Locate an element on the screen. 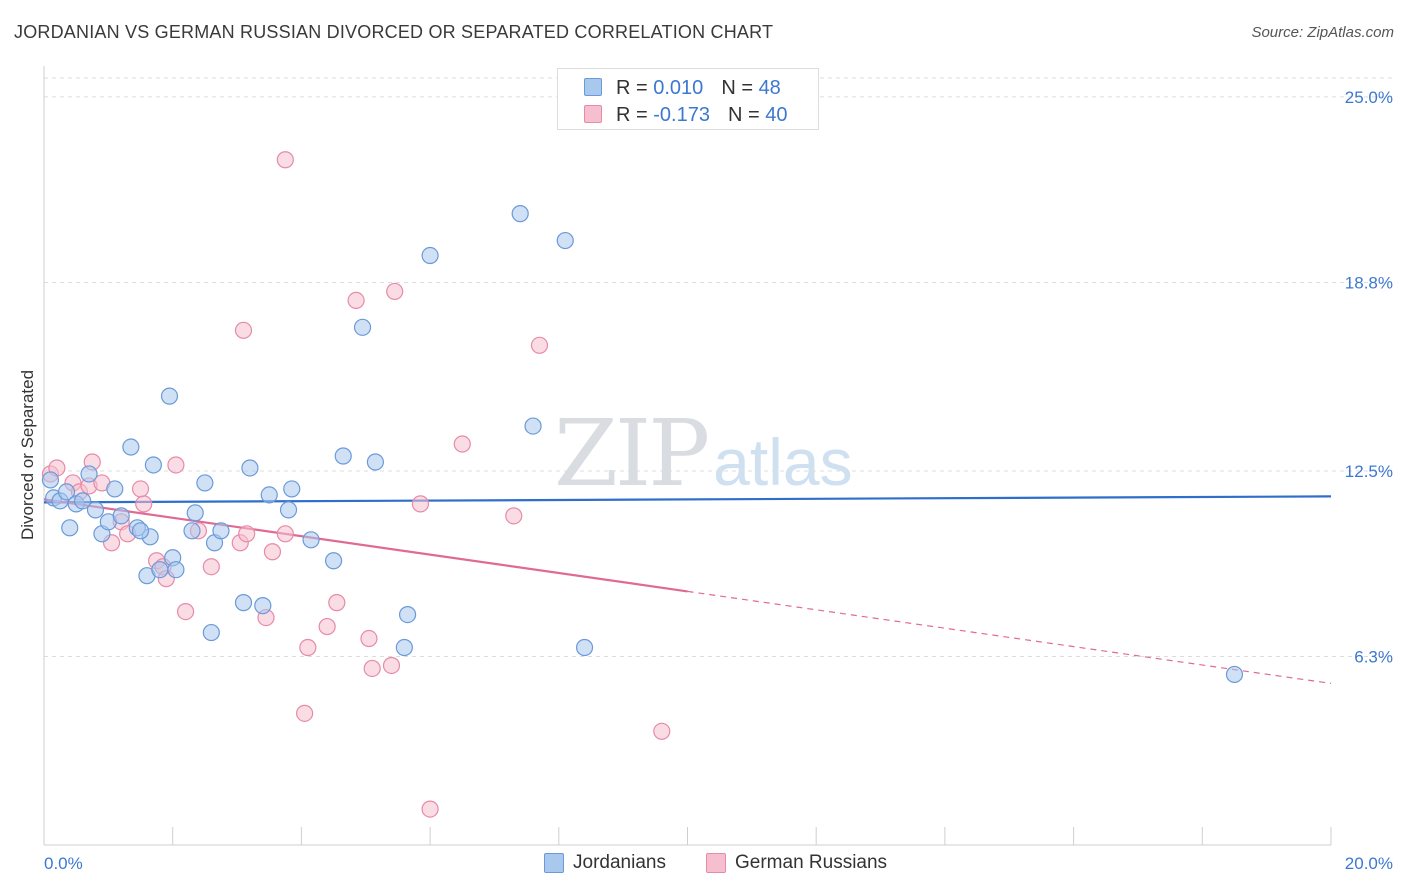 The height and width of the screenshot is (892, 1406). x-tick-label: 20.0% is located at coordinates (1369, 863).